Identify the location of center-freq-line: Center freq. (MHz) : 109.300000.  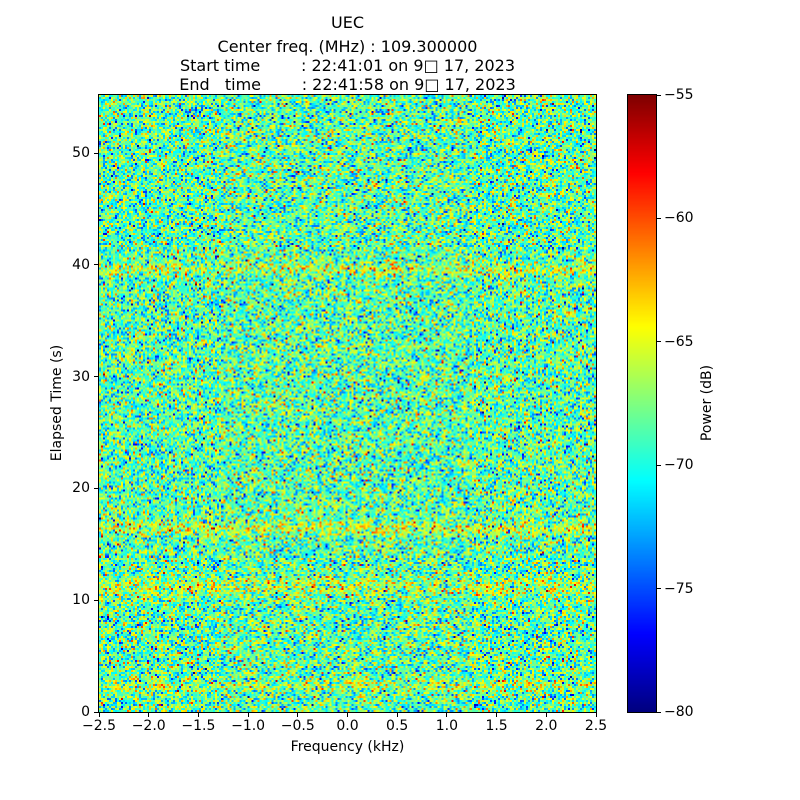
(347, 46).